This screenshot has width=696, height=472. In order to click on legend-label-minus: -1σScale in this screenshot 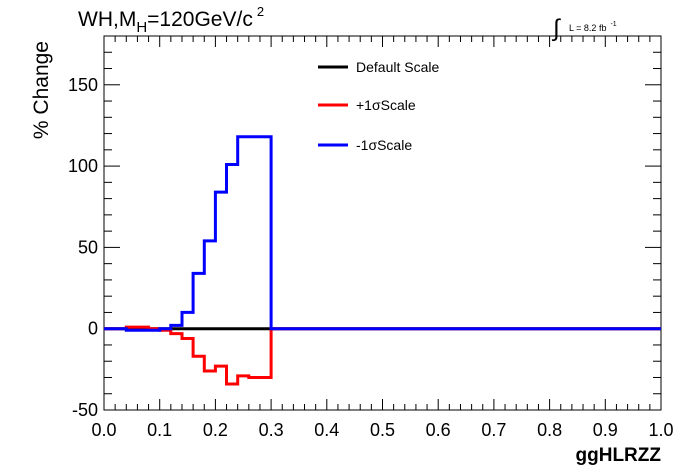, I will do `click(384, 145)`.